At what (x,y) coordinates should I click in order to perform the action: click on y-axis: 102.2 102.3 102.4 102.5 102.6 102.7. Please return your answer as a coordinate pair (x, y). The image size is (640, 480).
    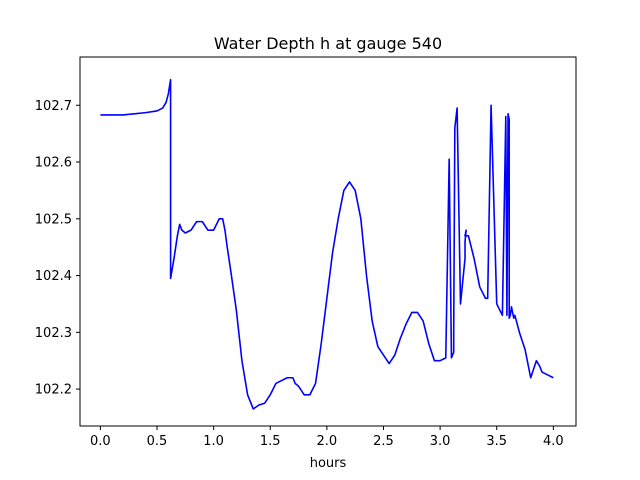
    Looking at the image, I should click on (57, 248).